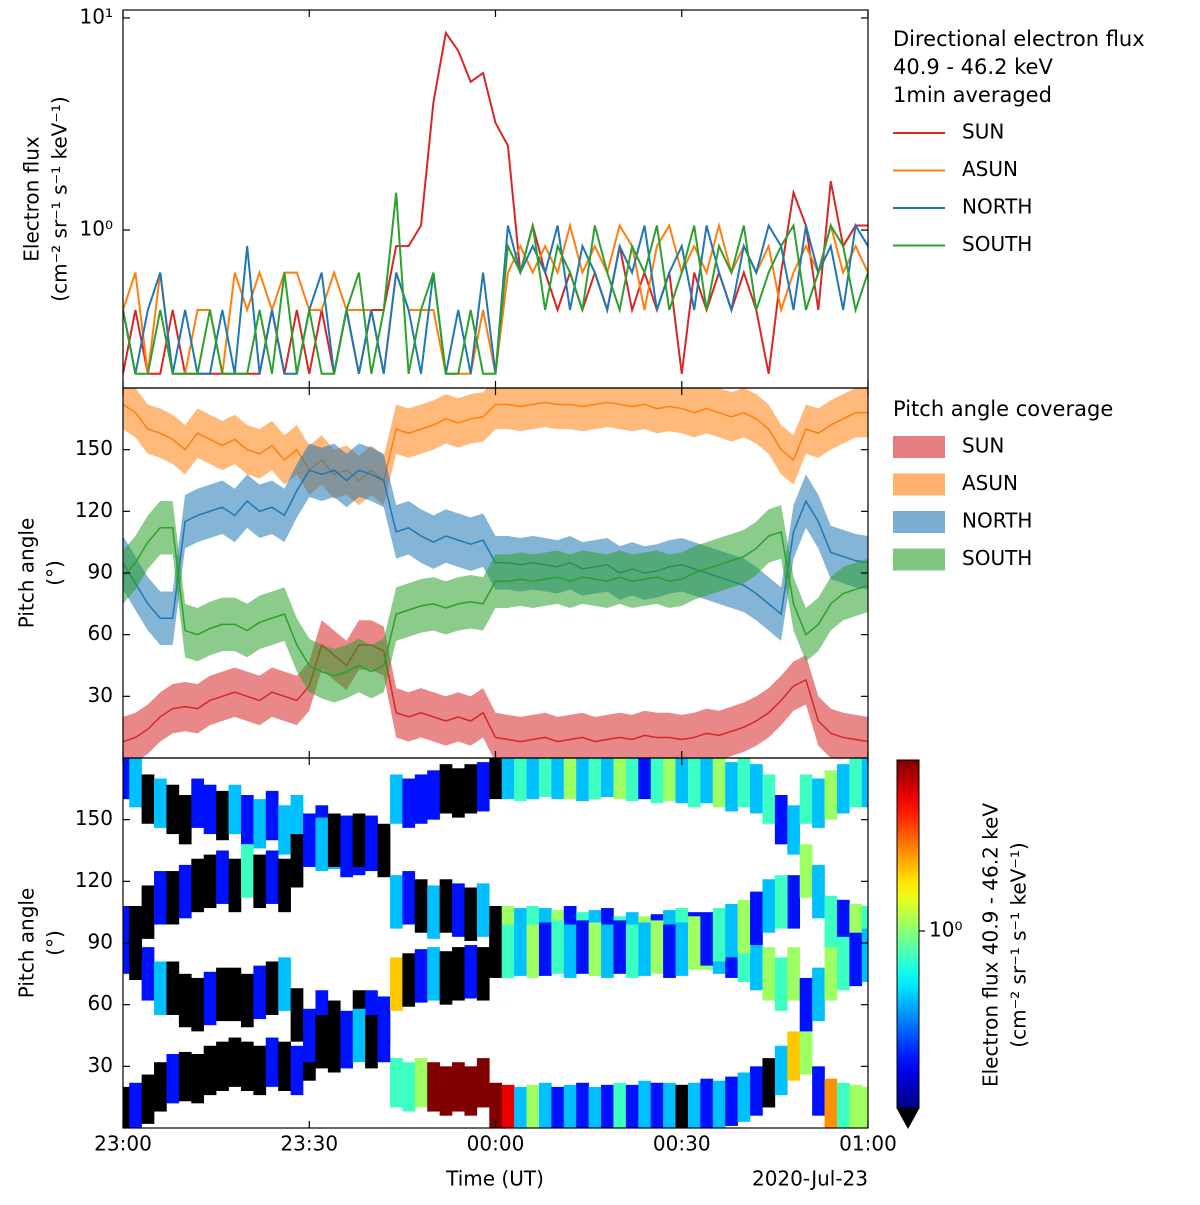 Image resolution: width=1200 pixels, height=1205 pixels. What do you see at coordinates (496, 1144) in the screenshot?
I see `x-tick-label: 00:00` at bounding box center [496, 1144].